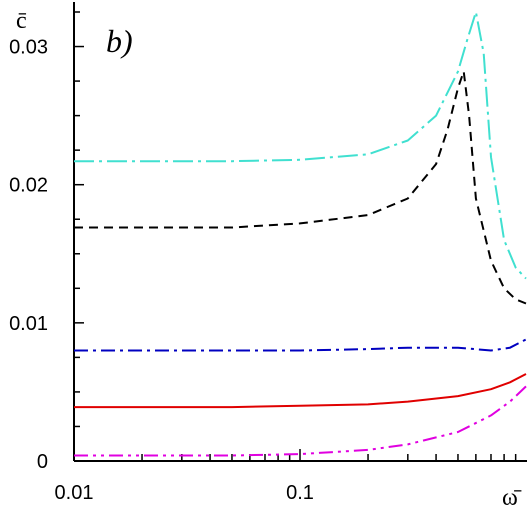  I want to click on x-axis-label: ω̄, so click(512, 498).